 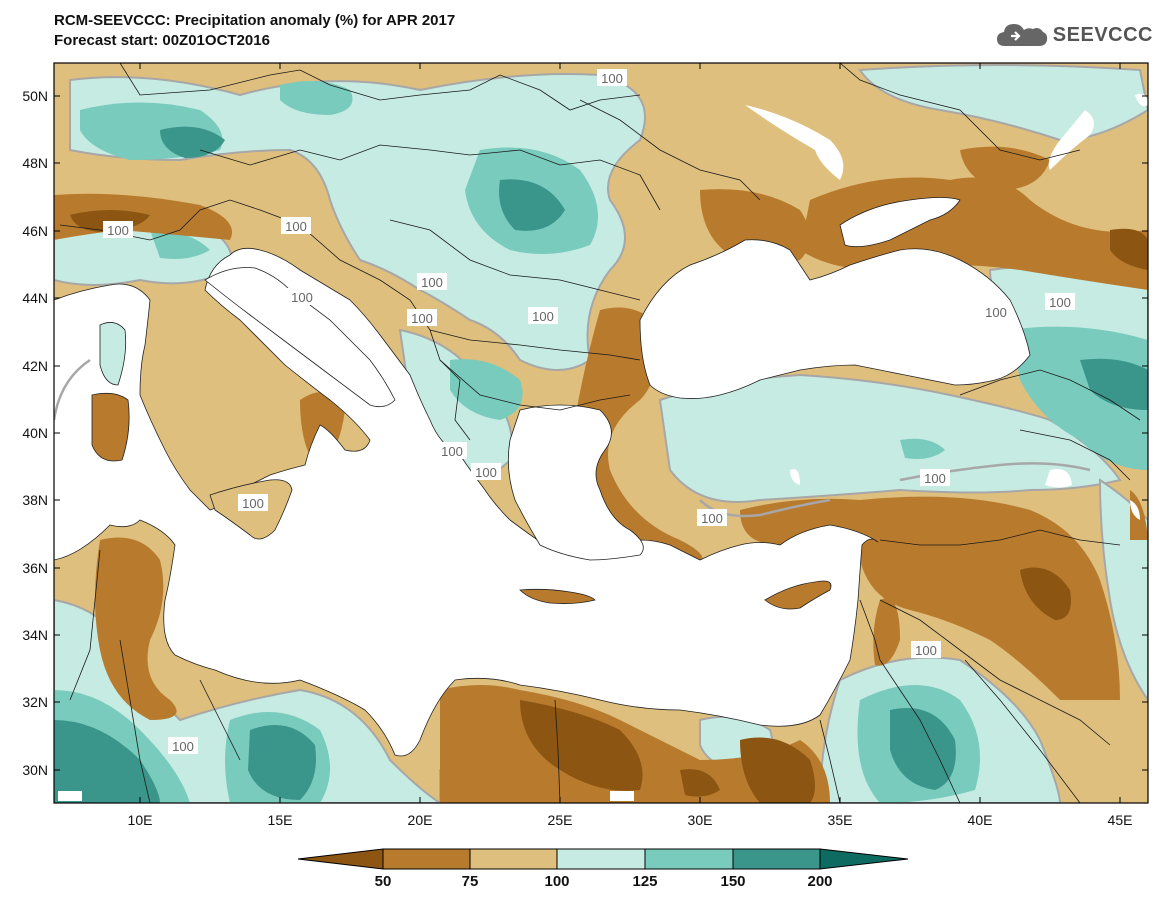 What do you see at coordinates (35, 770) in the screenshot?
I see `lat-label: 30N` at bounding box center [35, 770].